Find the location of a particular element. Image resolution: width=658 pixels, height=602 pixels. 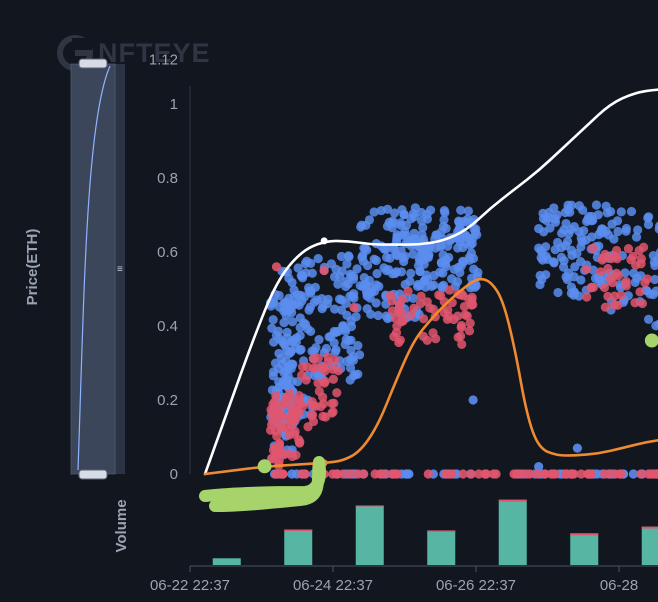

y-tick-label: 0 is located at coordinates (174, 474).